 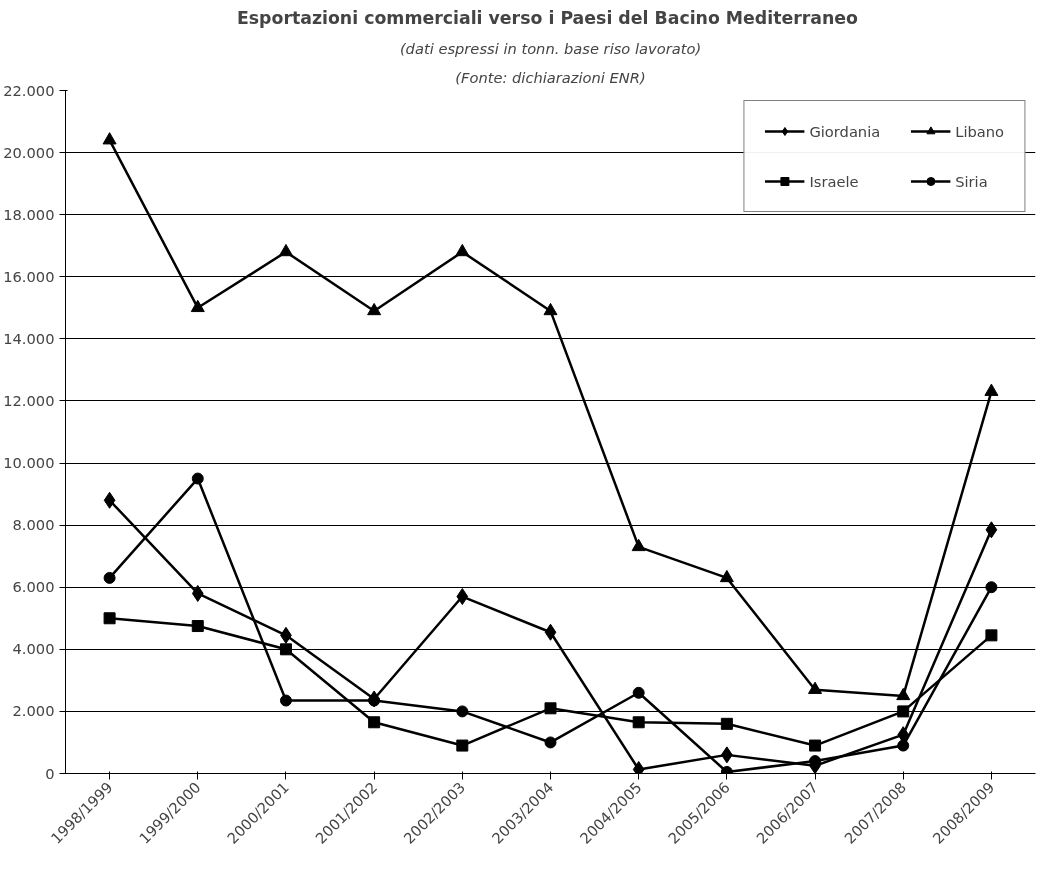 What do you see at coordinates (29, 276) in the screenshot?
I see `y-tick-label: 16.000` at bounding box center [29, 276].